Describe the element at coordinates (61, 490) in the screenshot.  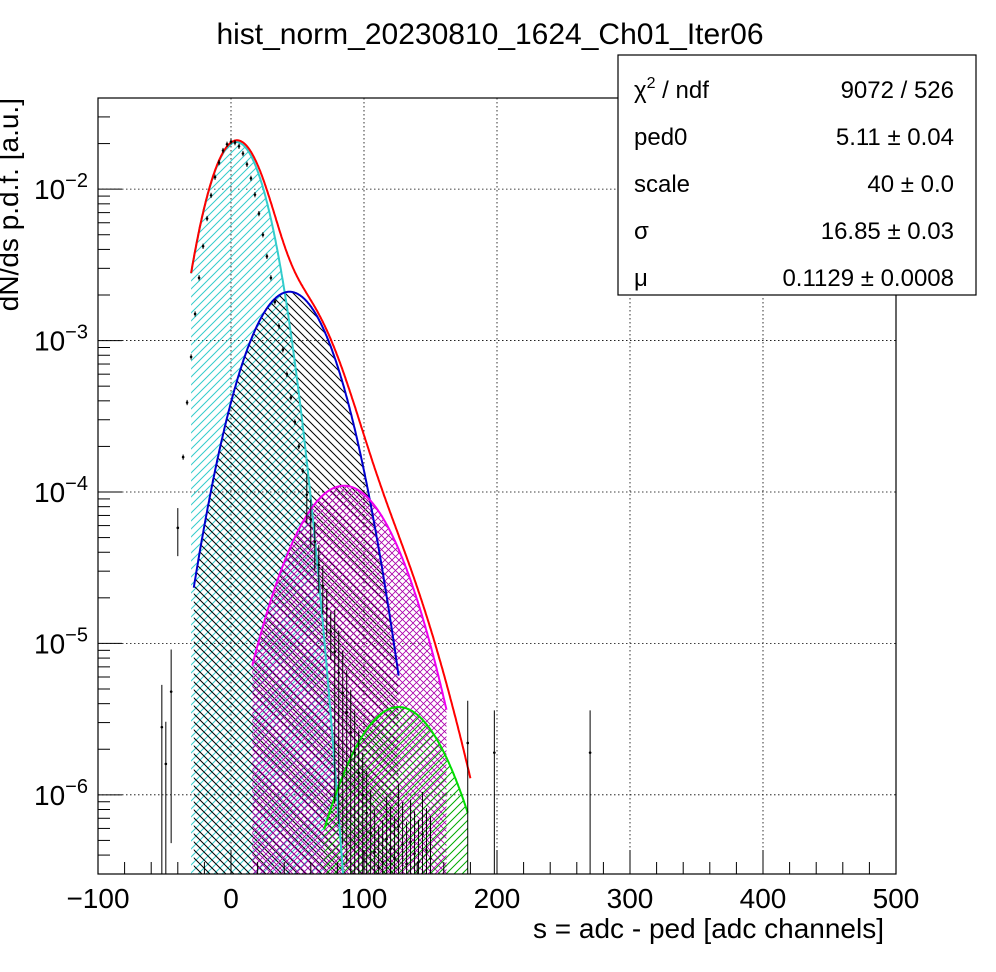
I see `y-tick-label: 10⁻⁴` at that location.